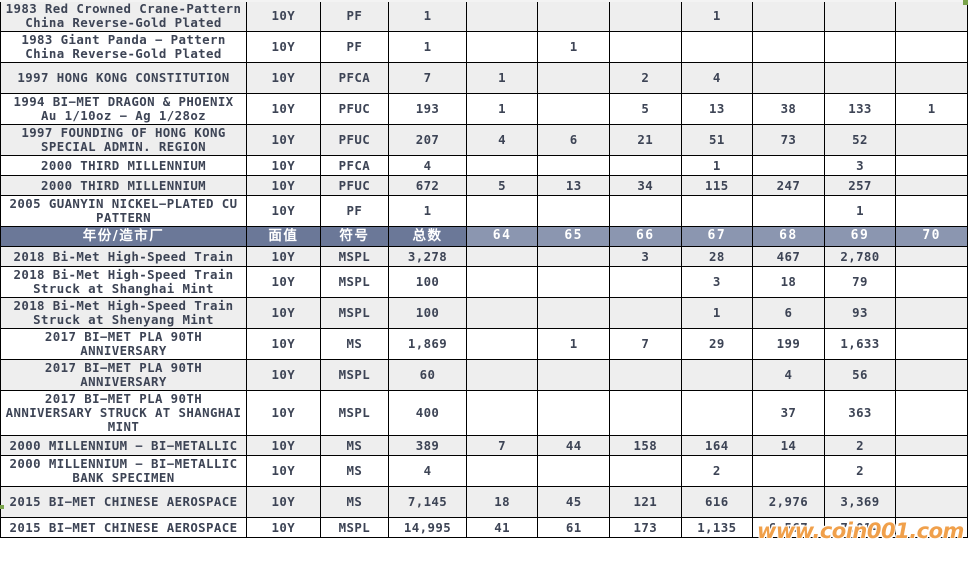 This screenshot has height=562, width=968. I want to click on header-grade-65: 65, so click(573, 236).